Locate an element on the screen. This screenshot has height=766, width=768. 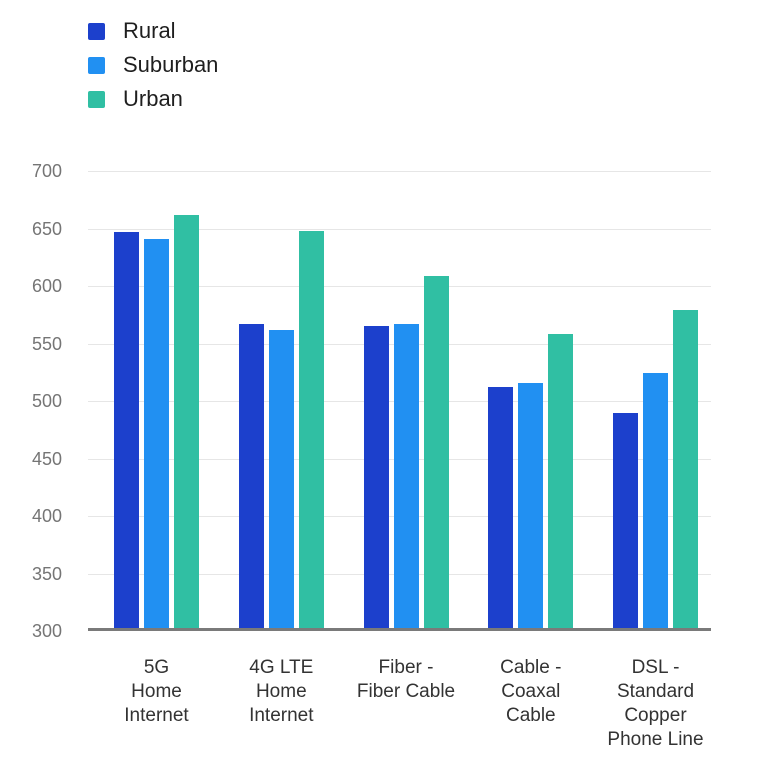
x-axis-label-2: Fiber - Fiber Cable is located at coordinates (406, 679).